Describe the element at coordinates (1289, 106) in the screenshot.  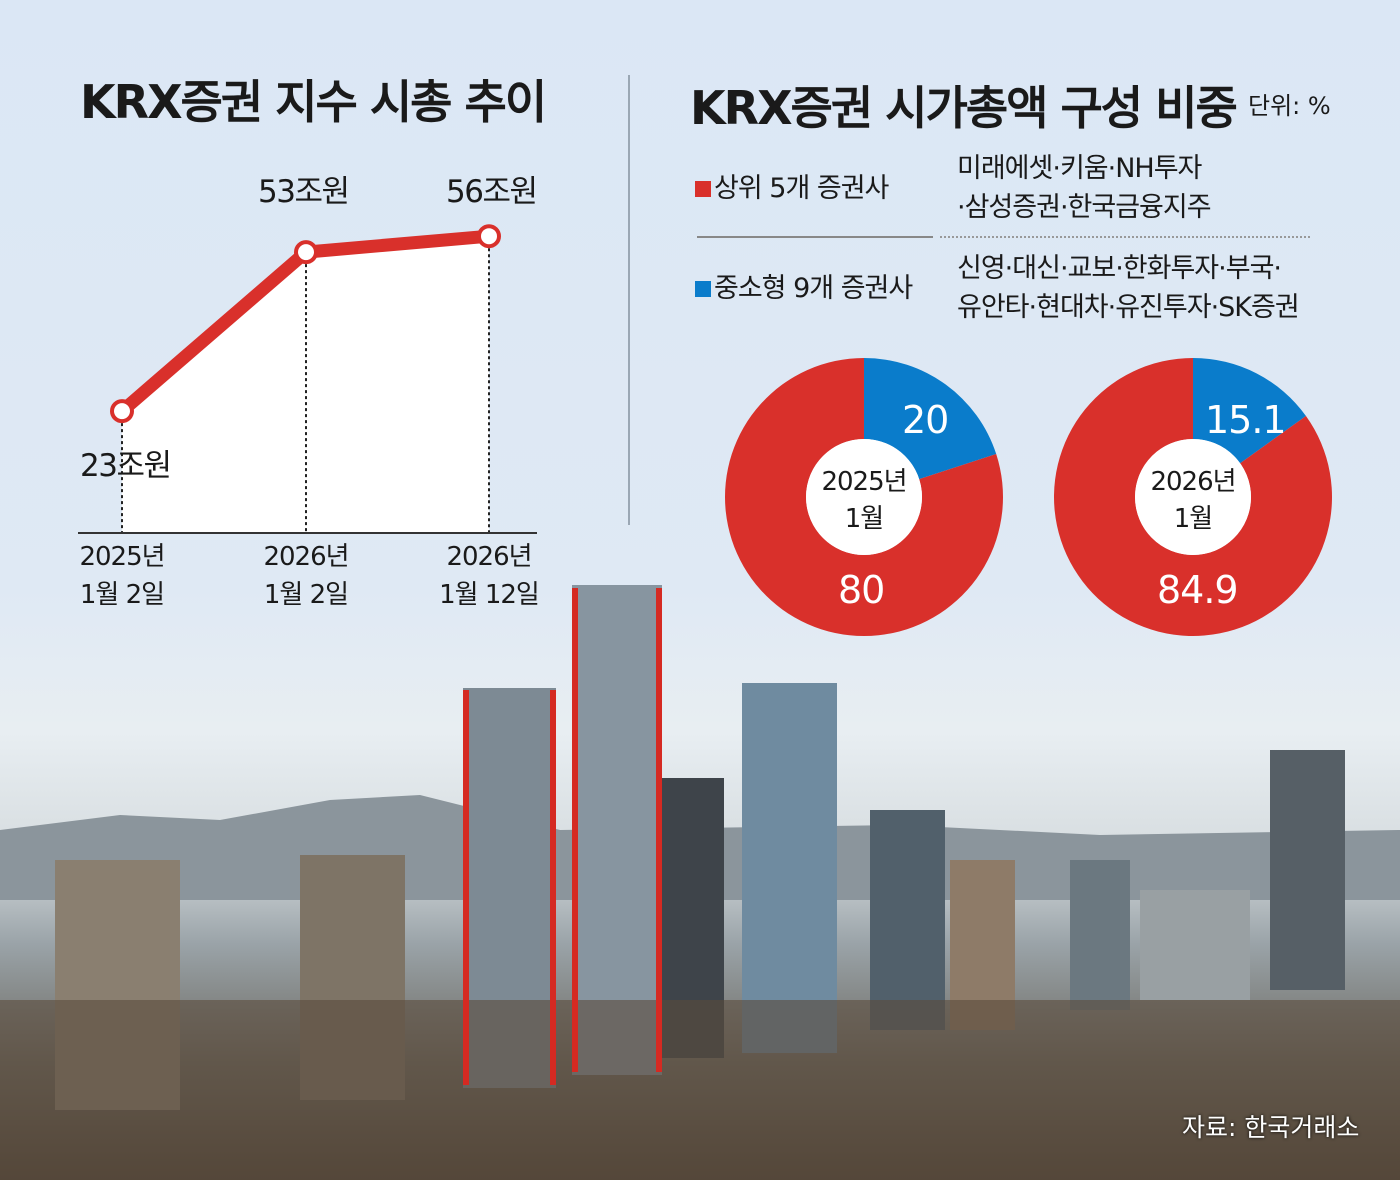
I see `unit-label: 단위: %` at that location.